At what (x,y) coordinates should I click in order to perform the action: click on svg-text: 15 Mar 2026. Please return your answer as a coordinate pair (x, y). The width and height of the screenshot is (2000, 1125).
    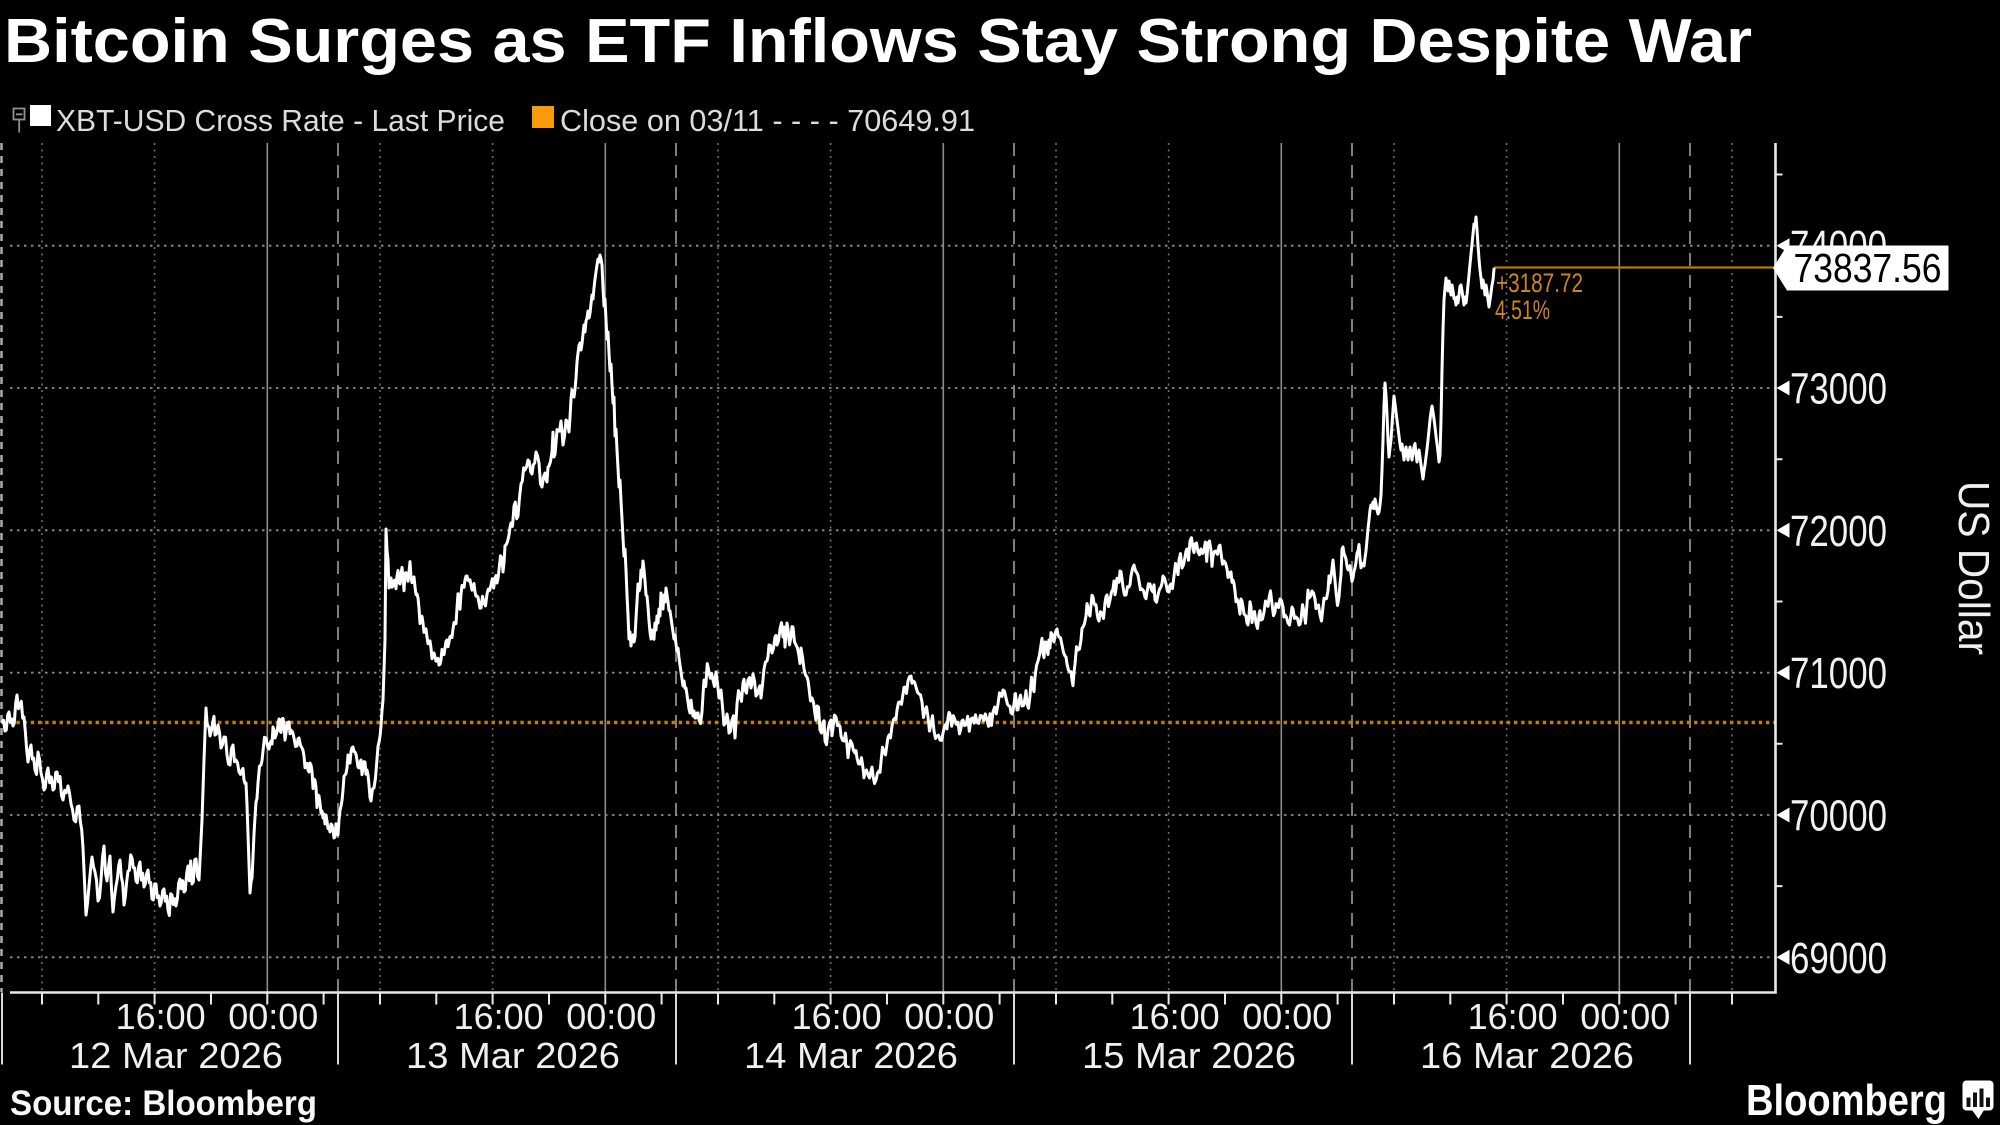
    Looking at the image, I should click on (1189, 1055).